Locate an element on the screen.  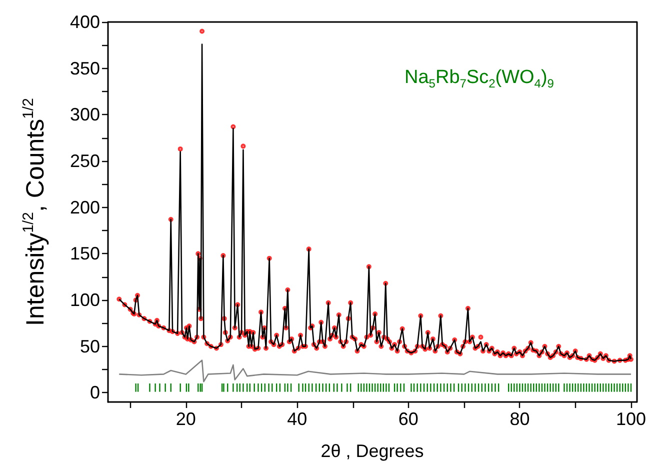
y-tick-label: 100 is located at coordinates (85, 300).